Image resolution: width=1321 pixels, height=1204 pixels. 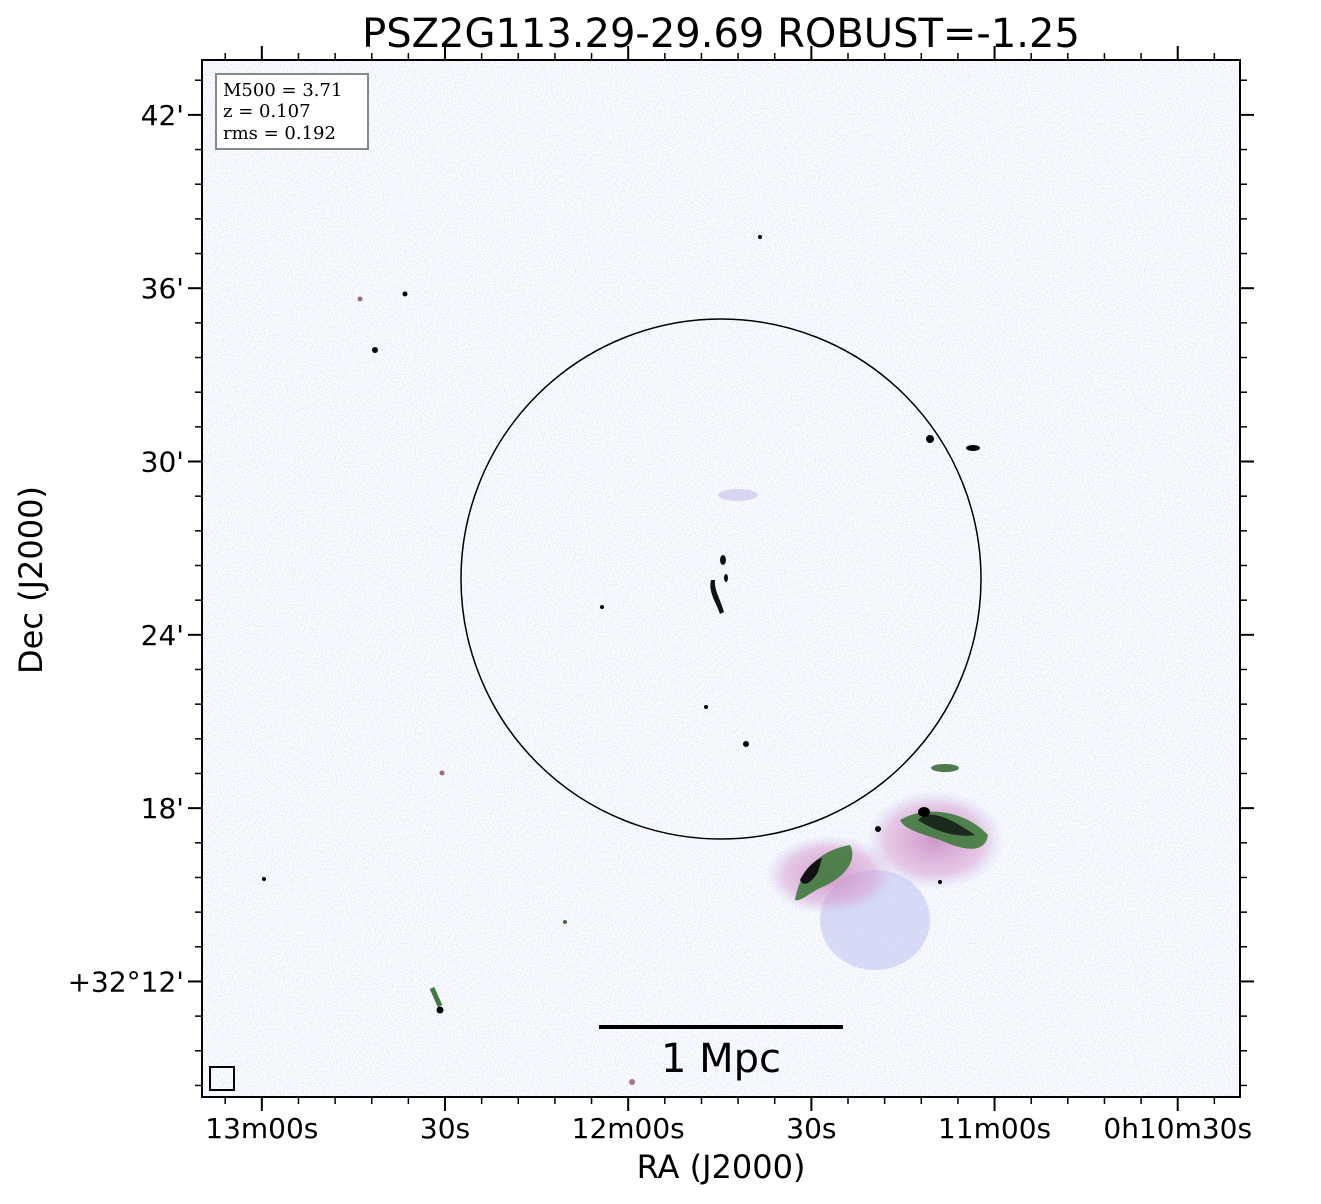 I want to click on info-text: M500 = 3.71, so click(x=282, y=90).